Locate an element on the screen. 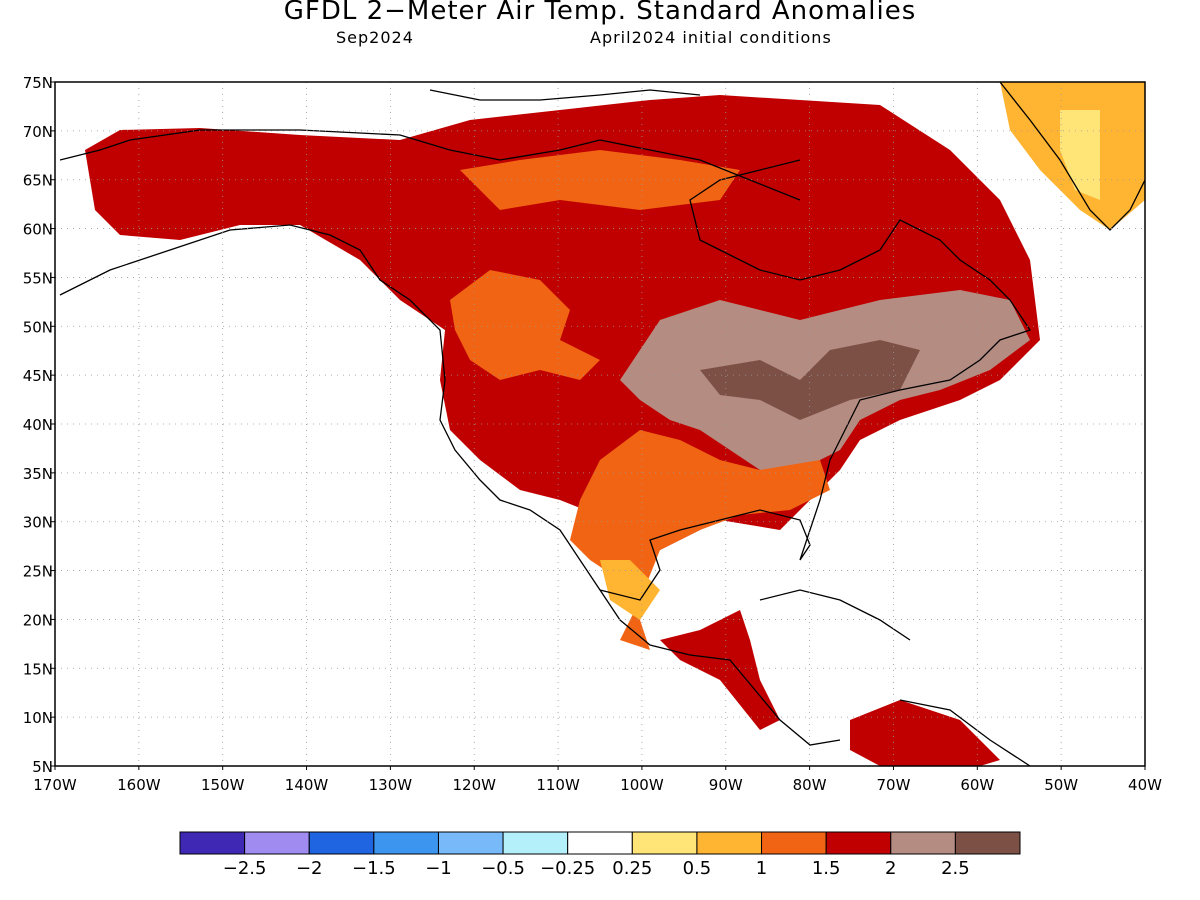 The width and height of the screenshot is (1200, 900). lon-label: 160W is located at coordinates (139, 785).